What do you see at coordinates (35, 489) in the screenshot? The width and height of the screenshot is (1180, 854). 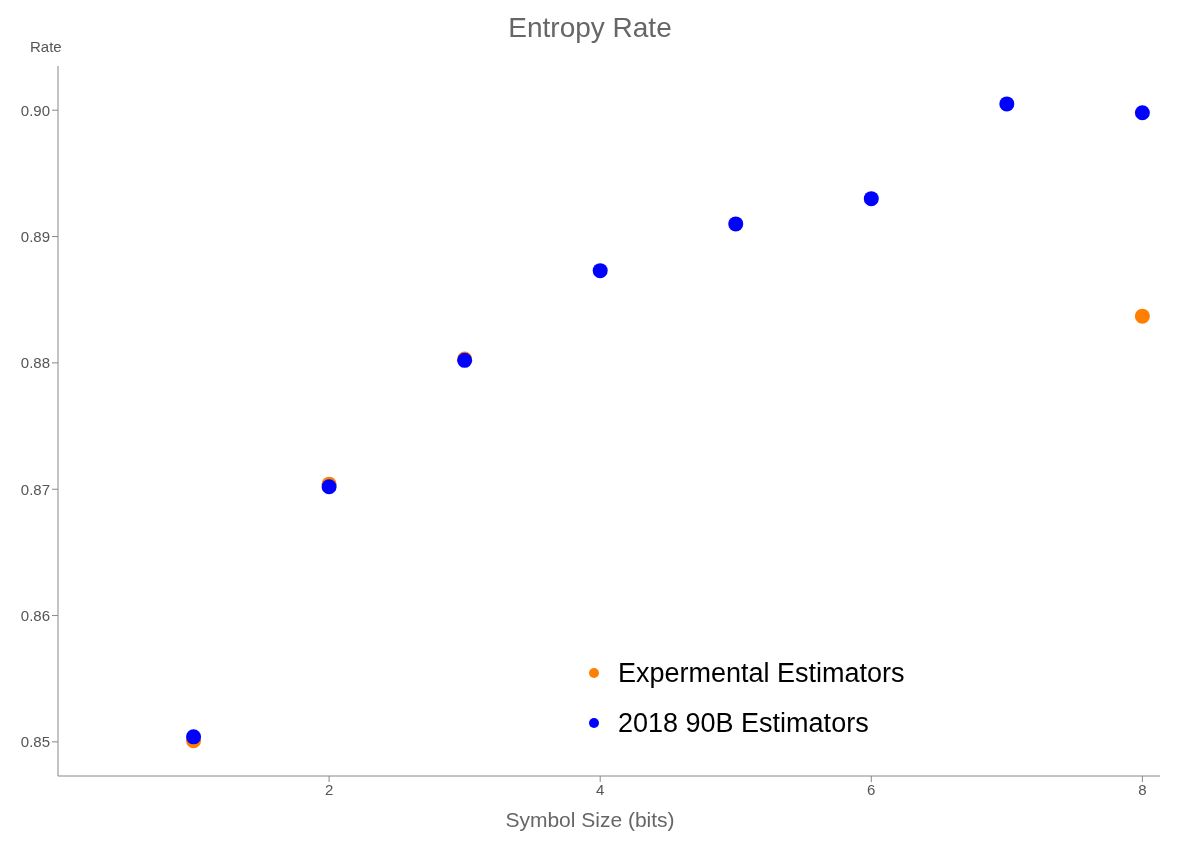 I see `y-tick-label: 0.87` at bounding box center [35, 489].